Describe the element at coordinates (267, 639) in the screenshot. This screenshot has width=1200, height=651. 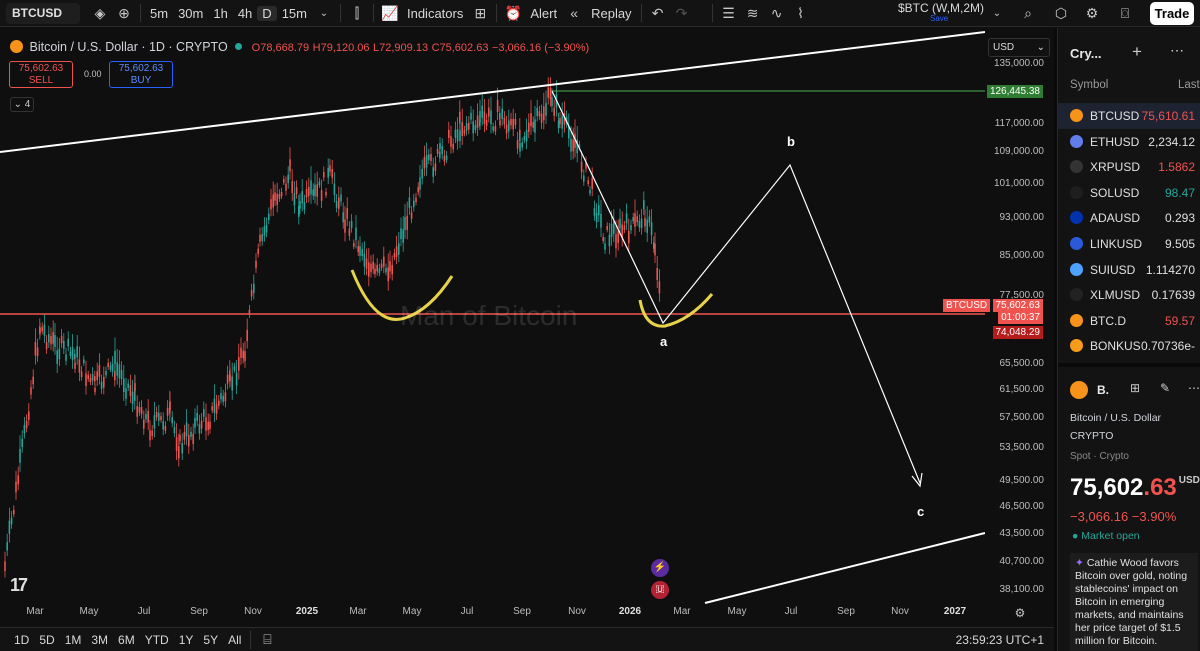
I see `calendar-range-icon: ⌸` at that location.